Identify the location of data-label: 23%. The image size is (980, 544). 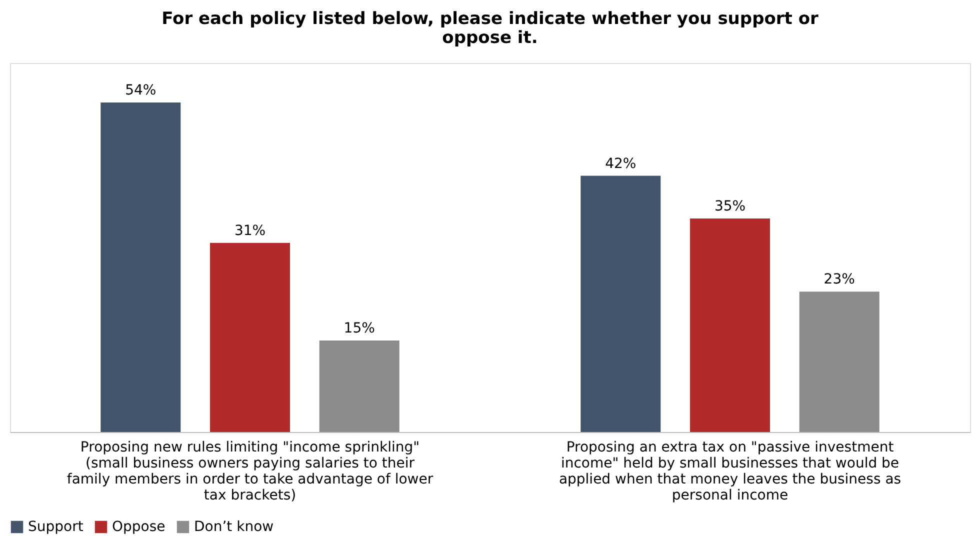
(839, 280).